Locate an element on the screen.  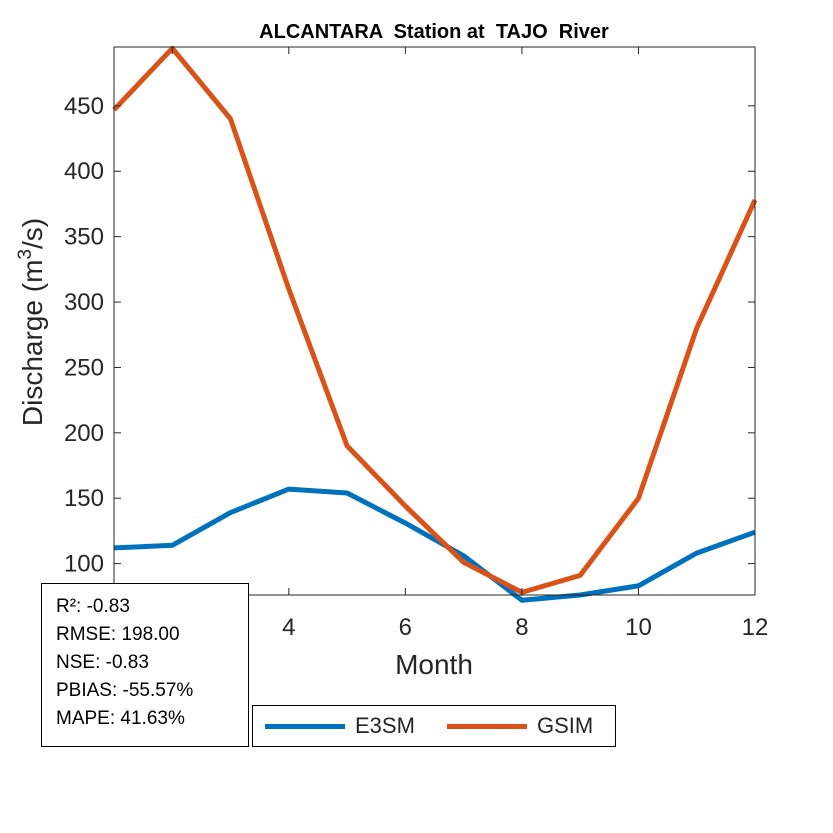
x-tick-label: 8 is located at coordinates (521, 627).